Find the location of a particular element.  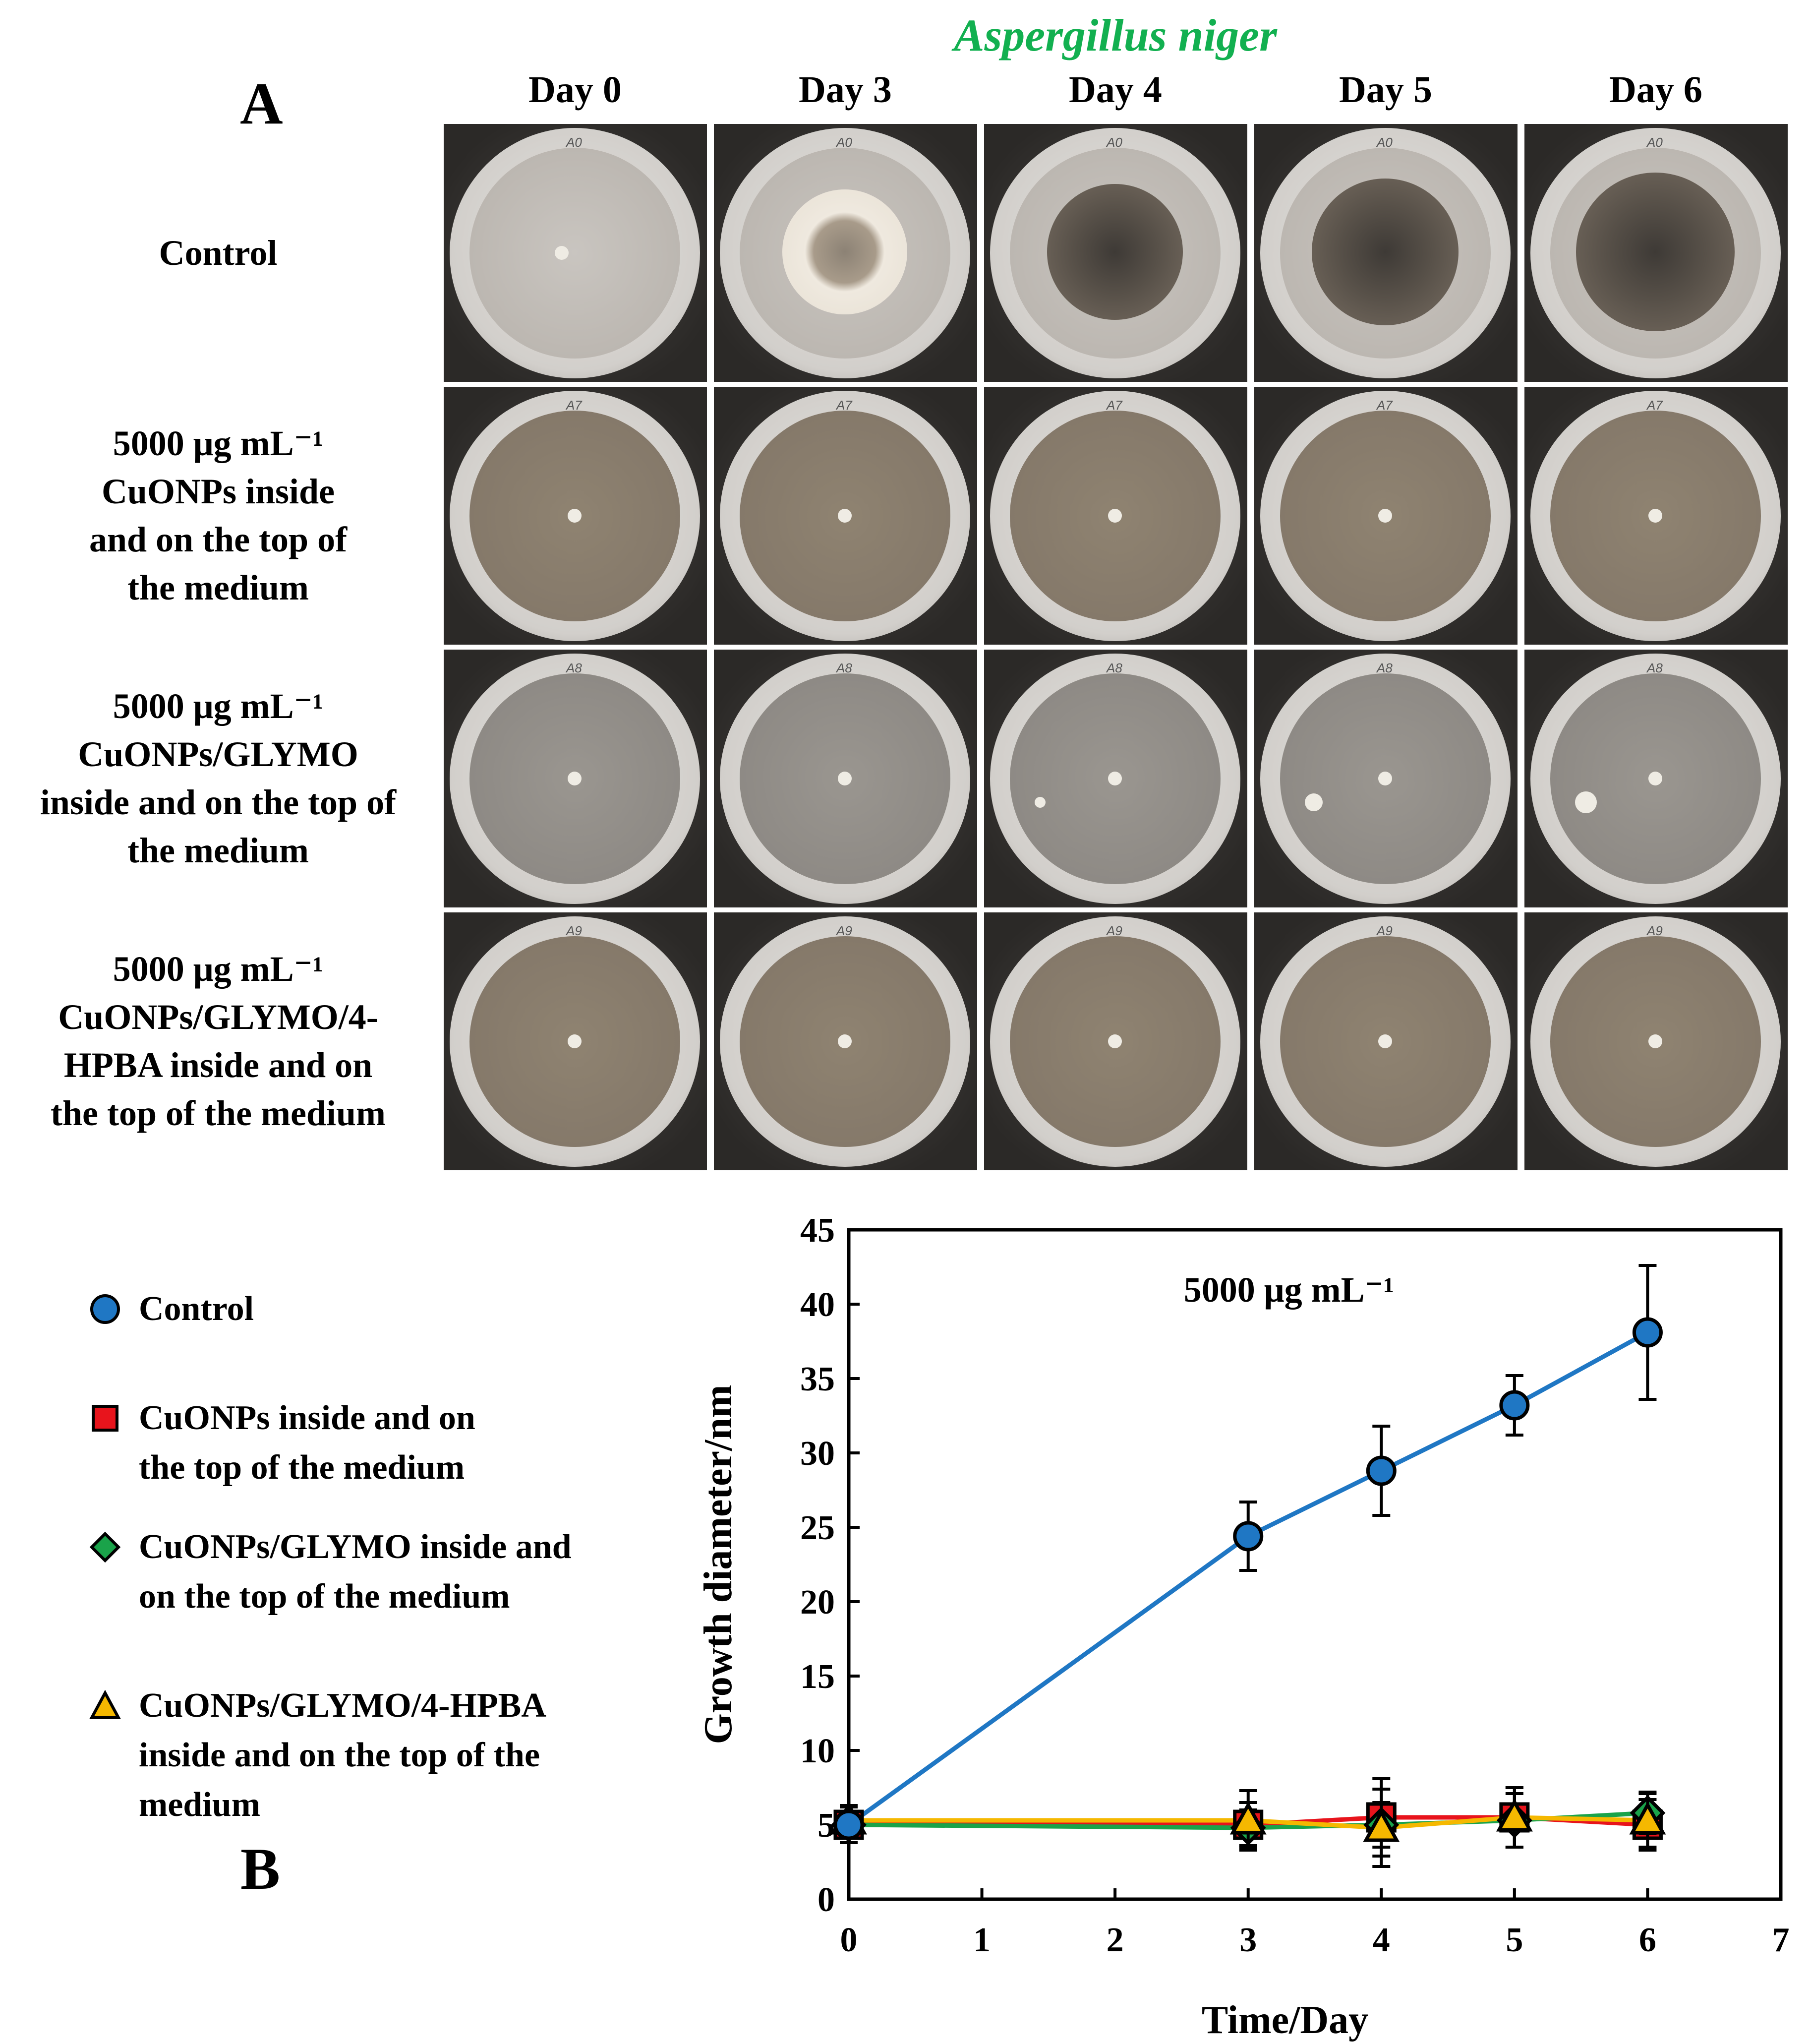

row-label-line: Control is located at coordinates (218, 253).